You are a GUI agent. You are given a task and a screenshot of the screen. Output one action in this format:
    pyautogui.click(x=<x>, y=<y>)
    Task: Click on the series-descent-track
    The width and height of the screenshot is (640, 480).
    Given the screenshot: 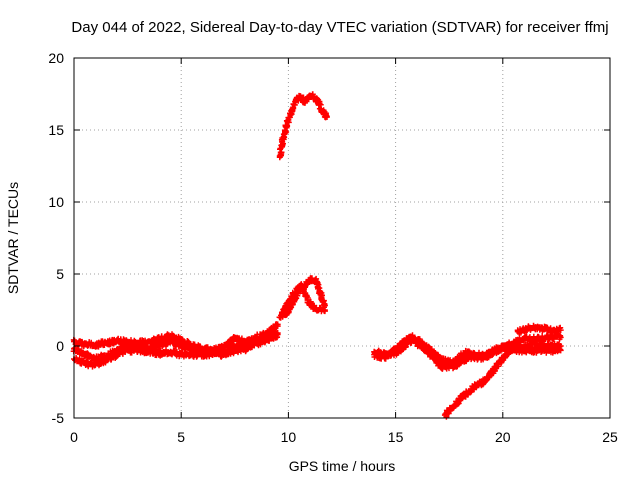 What is the action you would take?
    pyautogui.click(x=502, y=375)
    